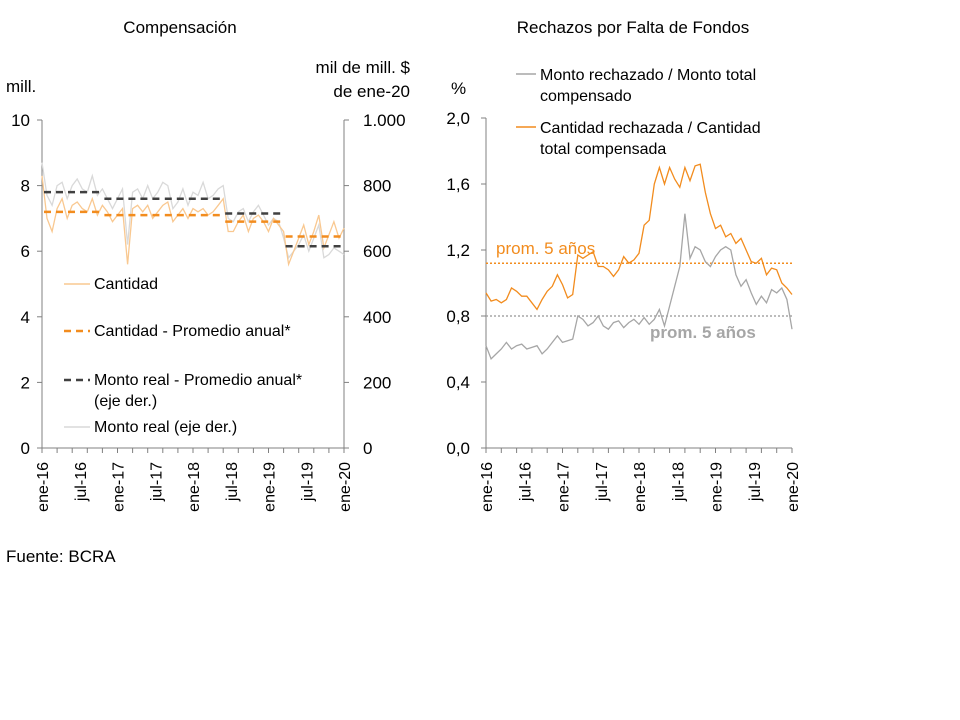 This screenshot has width=960, height=720. What do you see at coordinates (25, 186) in the screenshot?
I see `left-y-tick-label: 8` at bounding box center [25, 186].